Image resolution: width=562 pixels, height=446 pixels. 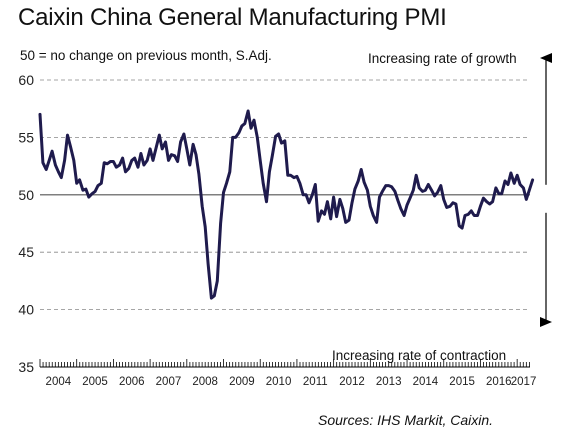 What do you see at coordinates (146, 55) in the screenshot?
I see `chart-subtitle: 50 = no change on previous month, S.Adj.` at bounding box center [146, 55].